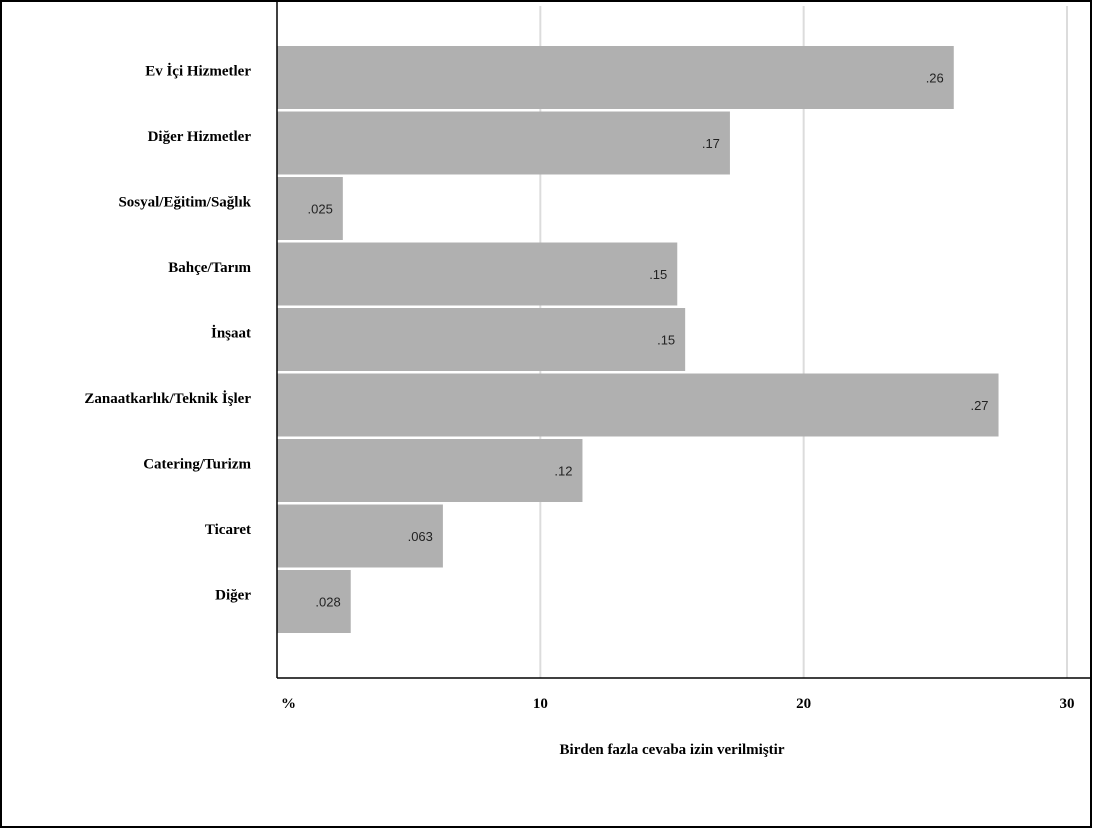 The image size is (1094, 831). What do you see at coordinates (167, 398) in the screenshot?
I see `category-label-5: Zanaatkarlık/Teknik İşler` at bounding box center [167, 398].